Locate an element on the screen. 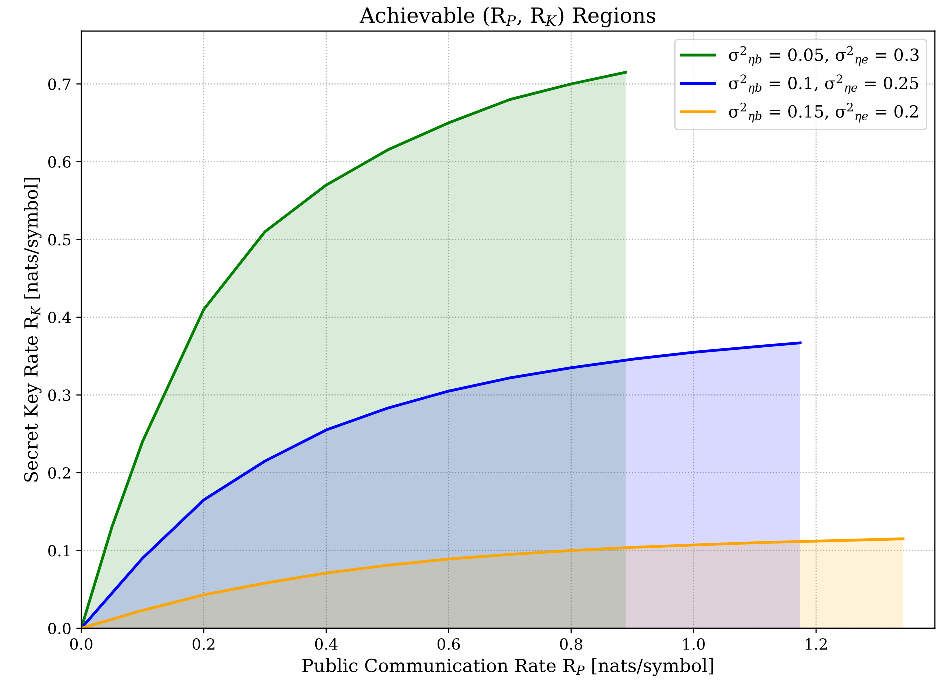 Image resolution: width=937 pixels, height=696 pixels. x-tick-label: 1.0 is located at coordinates (694, 644).